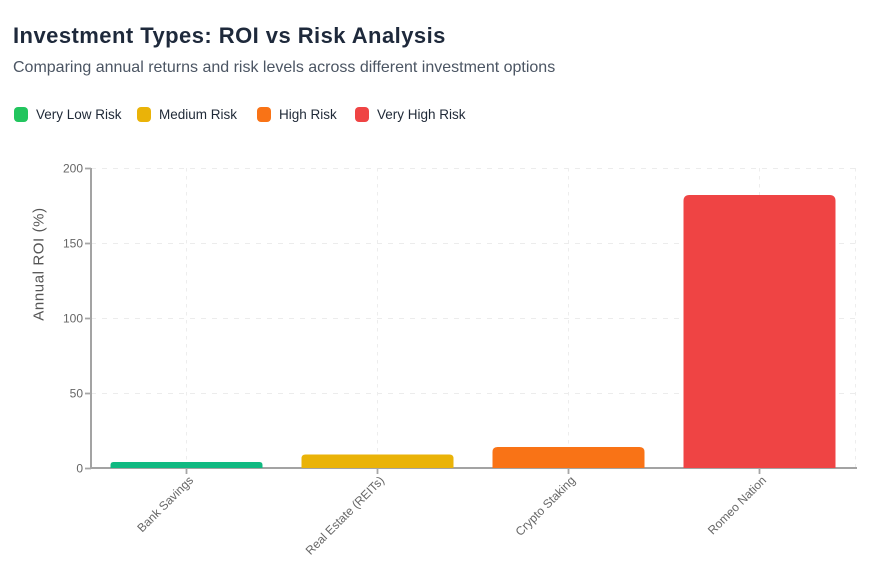  I want to click on svg-text: 0, so click(79, 469).